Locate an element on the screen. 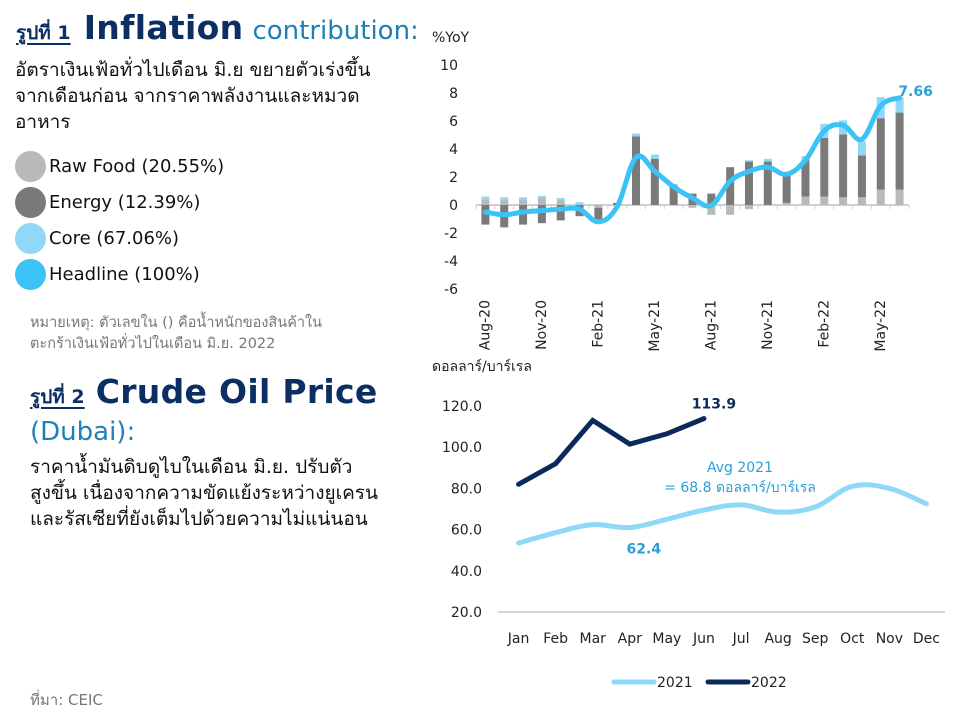  figure2-label: รูปที่ 2 is located at coordinates (57, 397).